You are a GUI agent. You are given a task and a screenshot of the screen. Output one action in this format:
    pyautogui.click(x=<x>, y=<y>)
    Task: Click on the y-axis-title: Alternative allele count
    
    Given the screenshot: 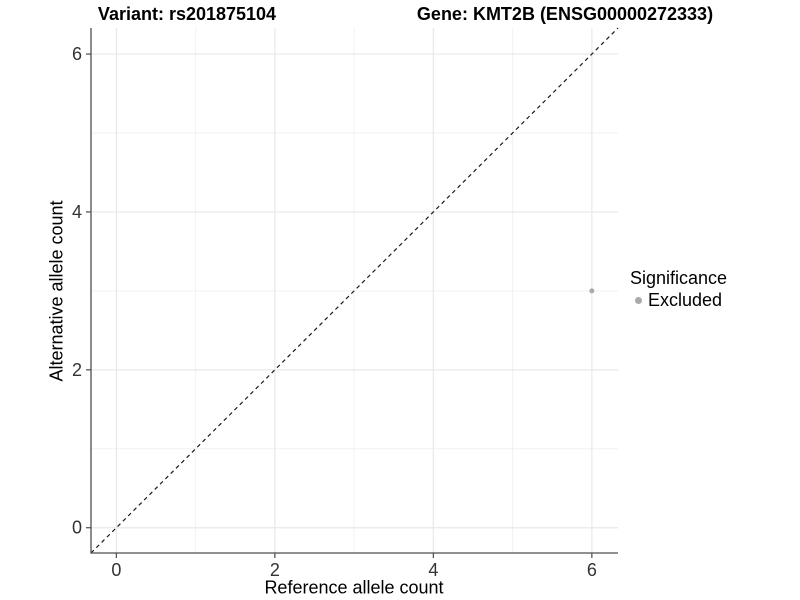 What is the action you would take?
    pyautogui.click(x=56, y=291)
    